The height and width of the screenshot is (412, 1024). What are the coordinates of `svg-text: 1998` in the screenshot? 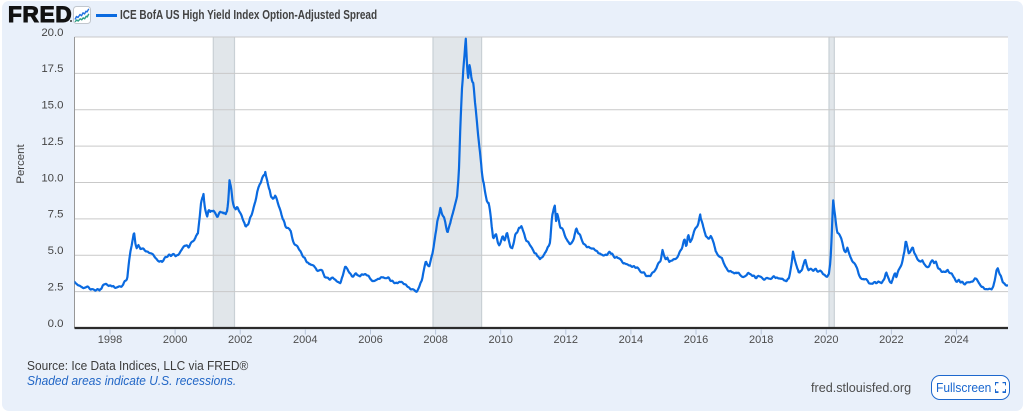 It's located at (110, 340).